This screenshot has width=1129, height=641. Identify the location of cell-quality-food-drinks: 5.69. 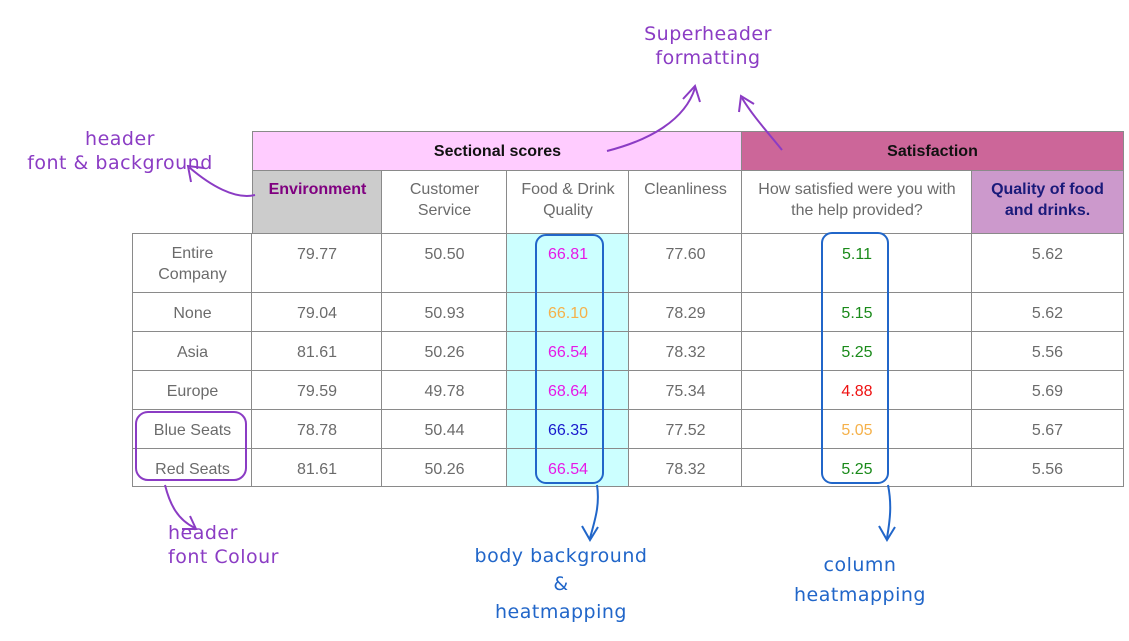
(1047, 389).